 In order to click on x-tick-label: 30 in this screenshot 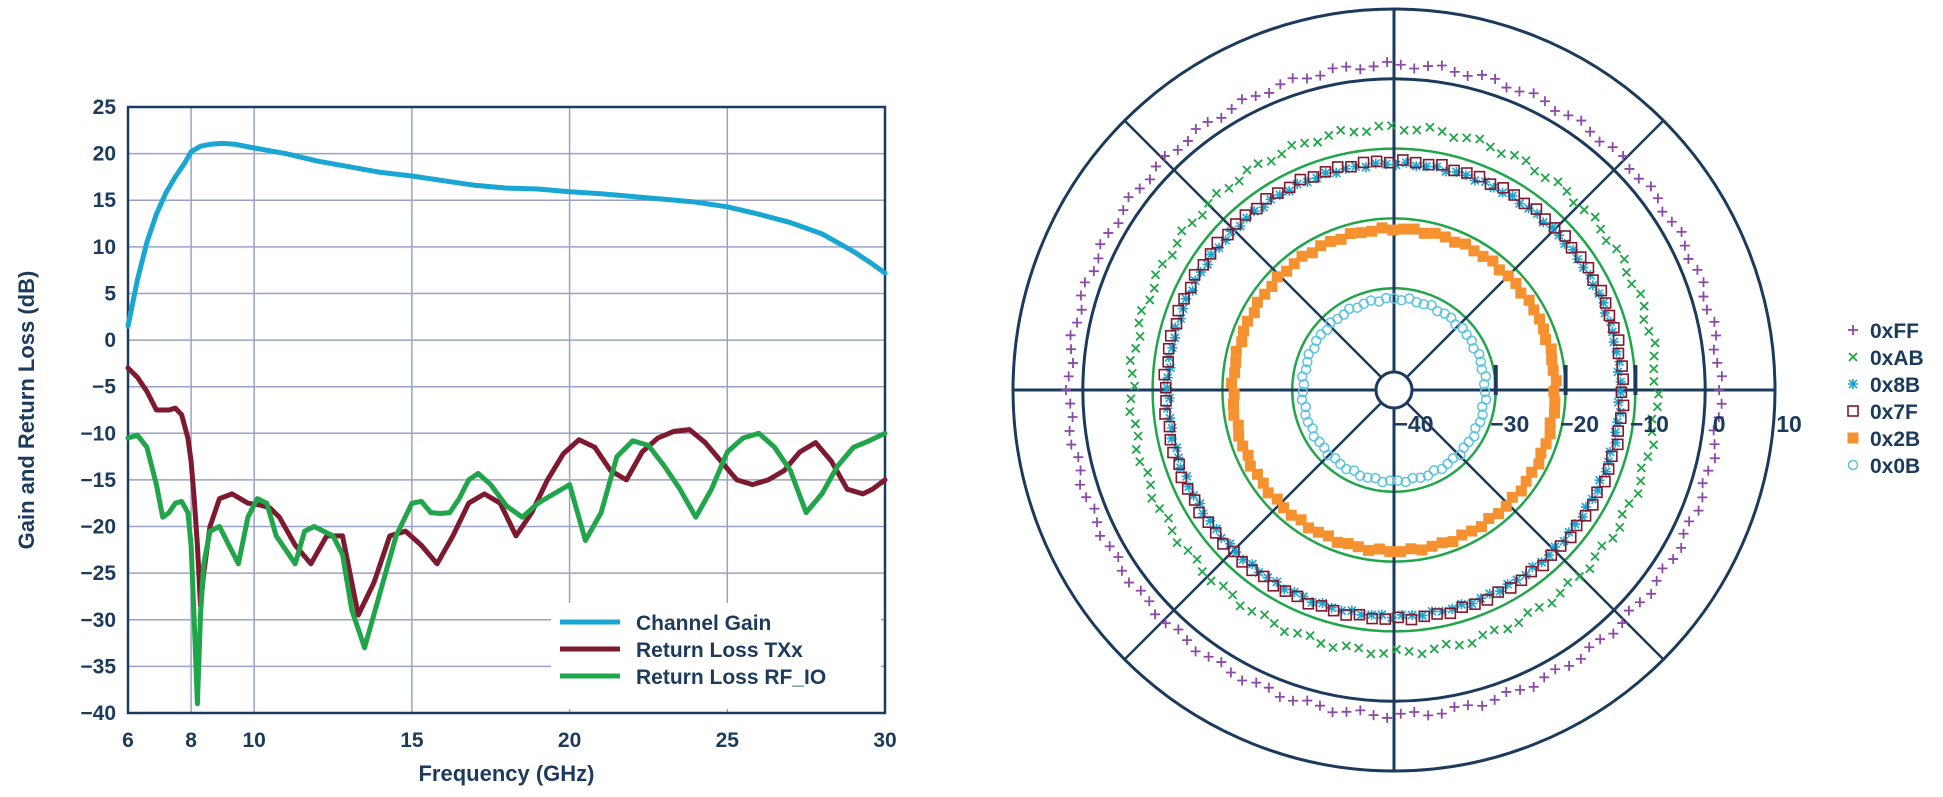, I will do `click(884, 740)`.